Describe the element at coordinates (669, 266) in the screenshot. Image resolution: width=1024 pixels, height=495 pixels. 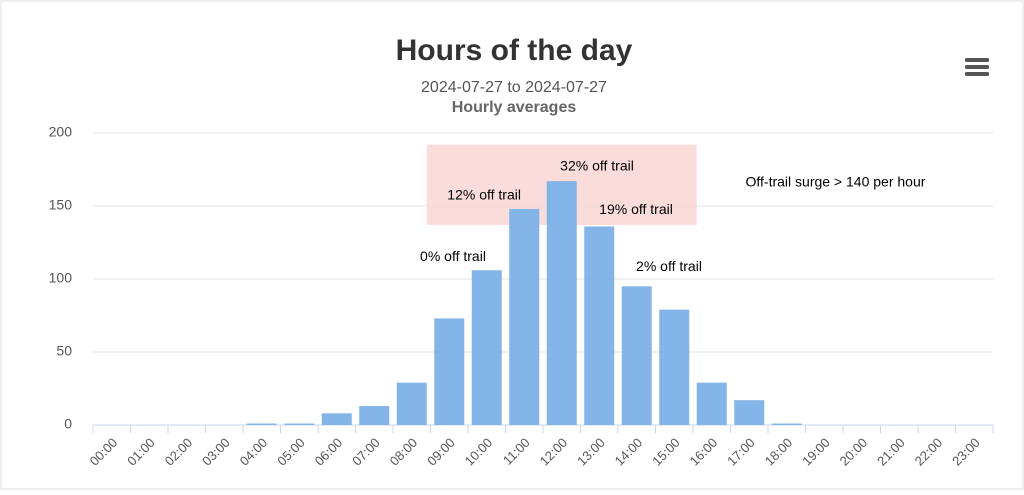
I see `annotation: 2% off trail` at that location.